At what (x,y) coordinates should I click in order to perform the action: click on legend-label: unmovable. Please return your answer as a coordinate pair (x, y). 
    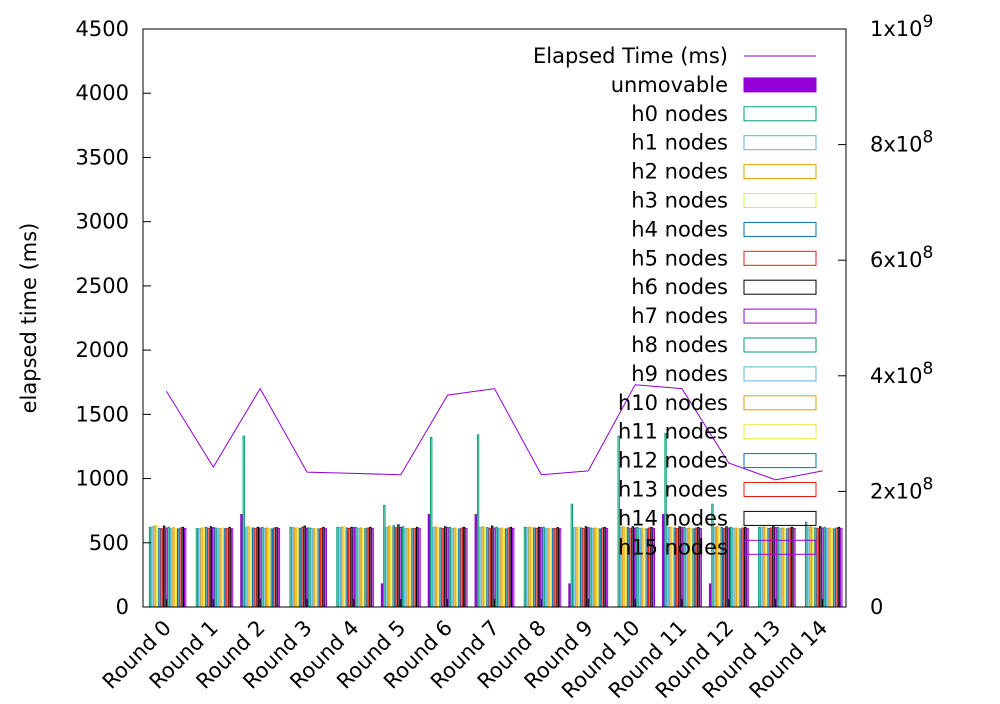
    Looking at the image, I should click on (669, 85).